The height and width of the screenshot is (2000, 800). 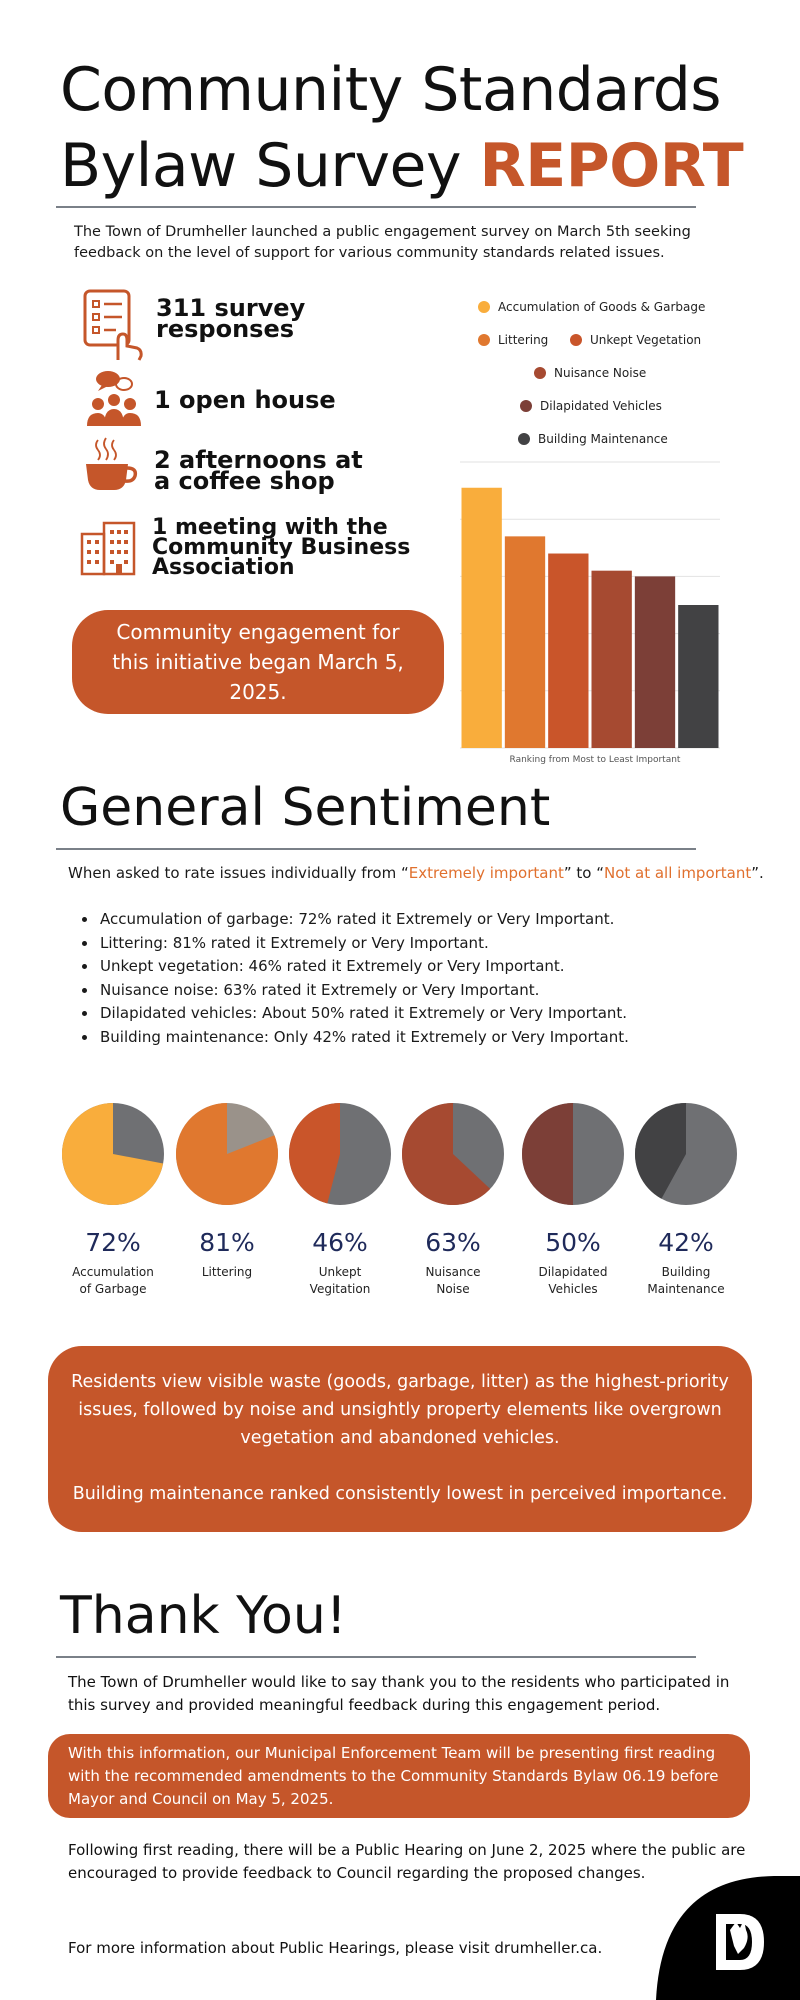 What do you see at coordinates (655, 662) in the screenshot?
I see `bar-dilapidated-vehicles` at bounding box center [655, 662].